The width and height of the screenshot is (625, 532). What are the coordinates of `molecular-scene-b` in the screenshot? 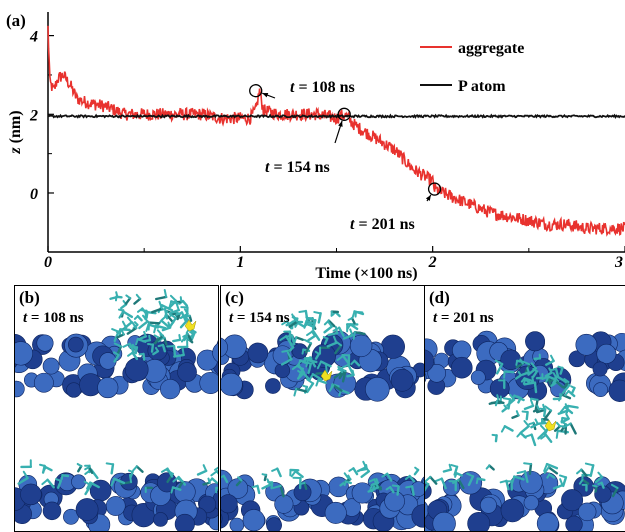 It's located at (116, 409).